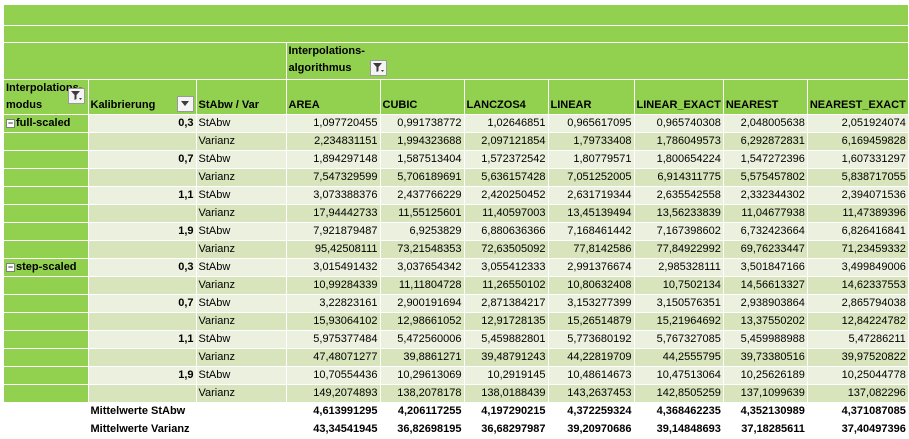 Image resolution: width=909 pixels, height=439 pixels. I want to click on value-cell: 2,871384217, so click(506, 303).